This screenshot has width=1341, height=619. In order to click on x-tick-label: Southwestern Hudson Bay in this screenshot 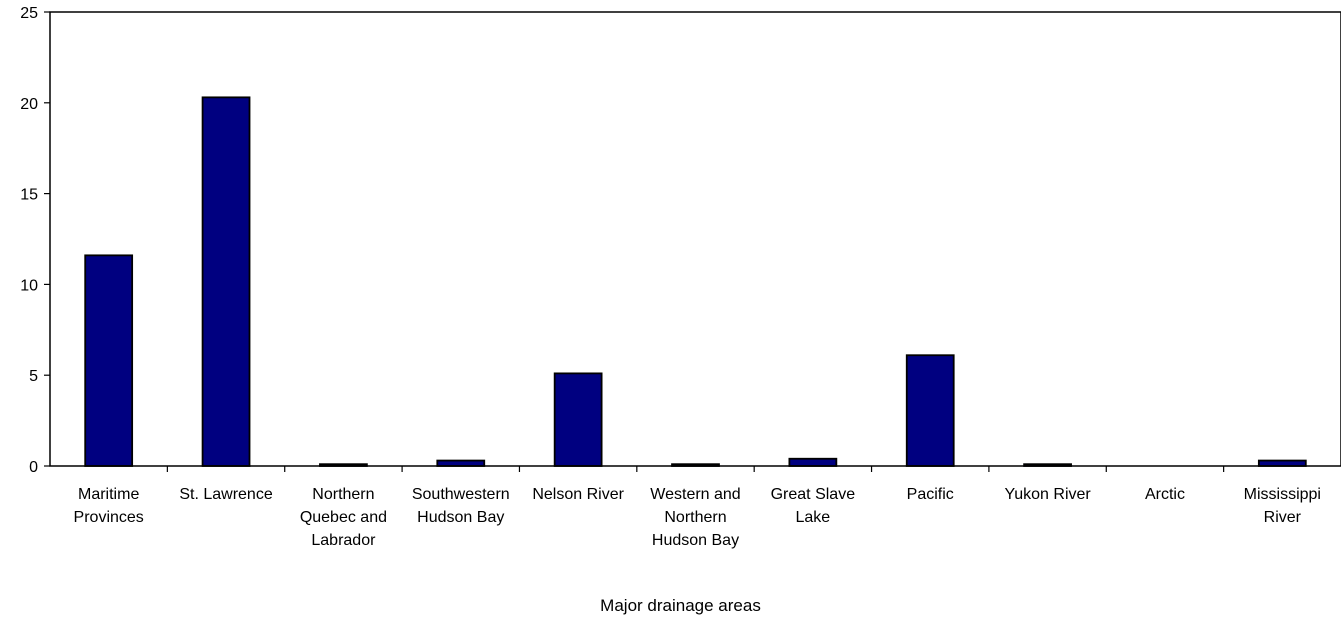, I will do `click(461, 506)`.